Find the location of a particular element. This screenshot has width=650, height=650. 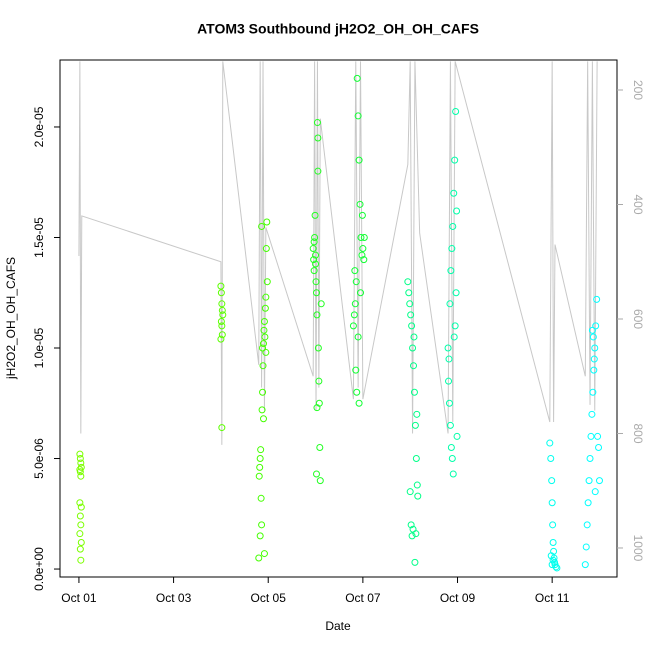

y-tick-label: 1.0e-05 is located at coordinates (39, 347).